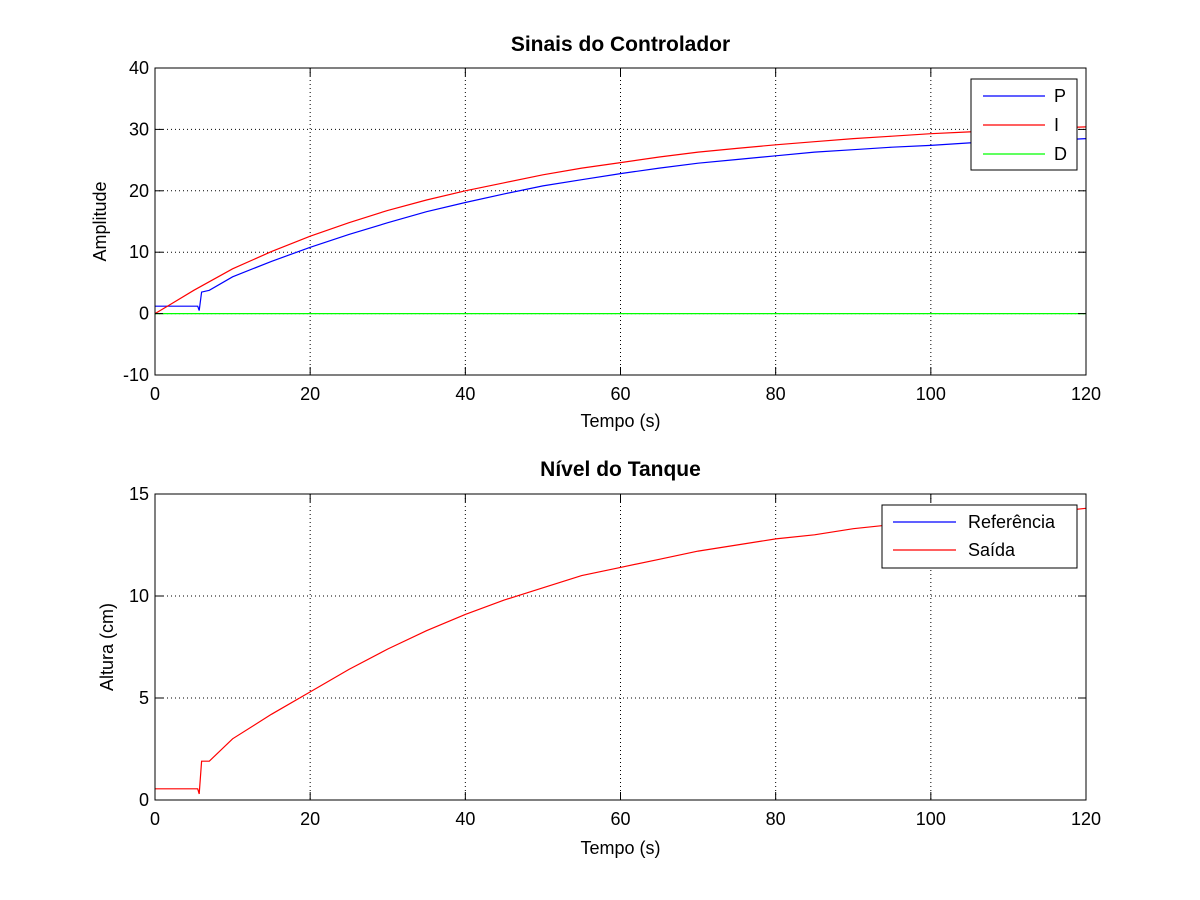  Describe the element at coordinates (1056, 125) in the screenshot. I see `legend-label: I` at that location.